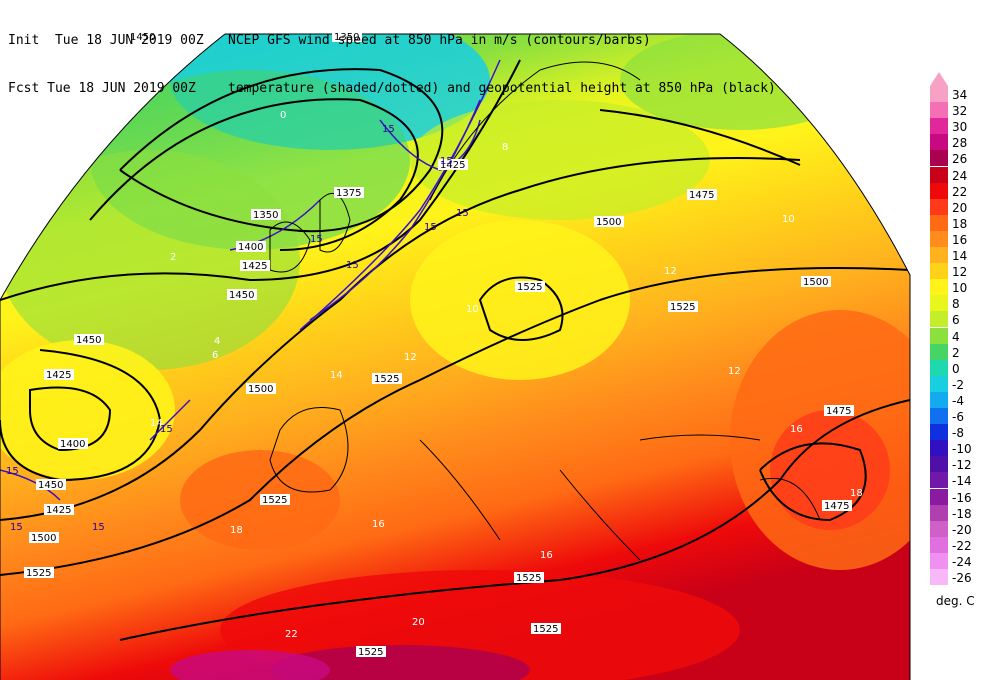  I want to click on height-label: 1350, so click(346, 37).